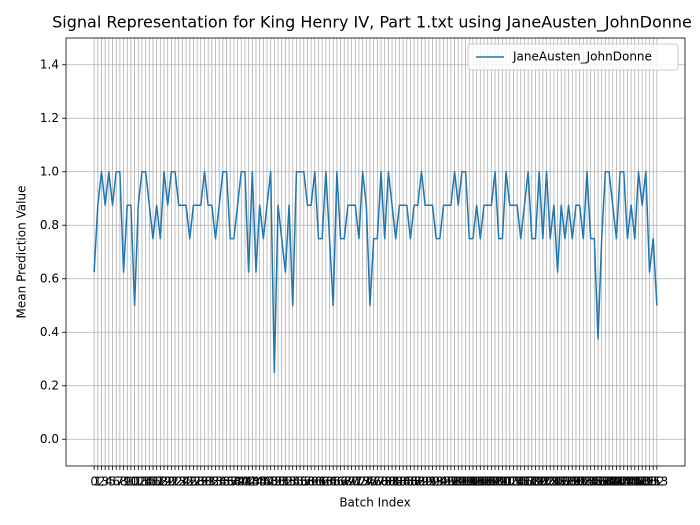  I want to click on x-tick-label: 131, so click(575, 482).